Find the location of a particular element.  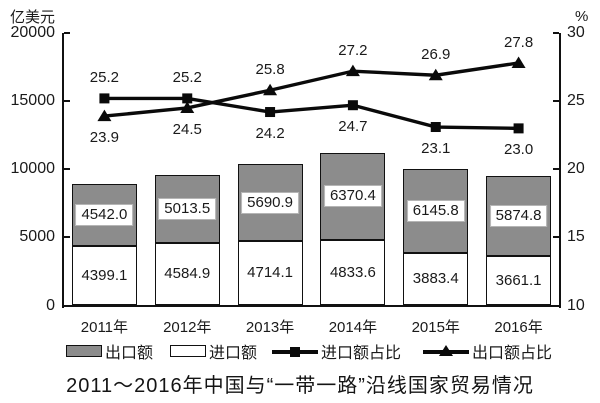

bar-value-label-import: 3661.1 is located at coordinates (518, 280).